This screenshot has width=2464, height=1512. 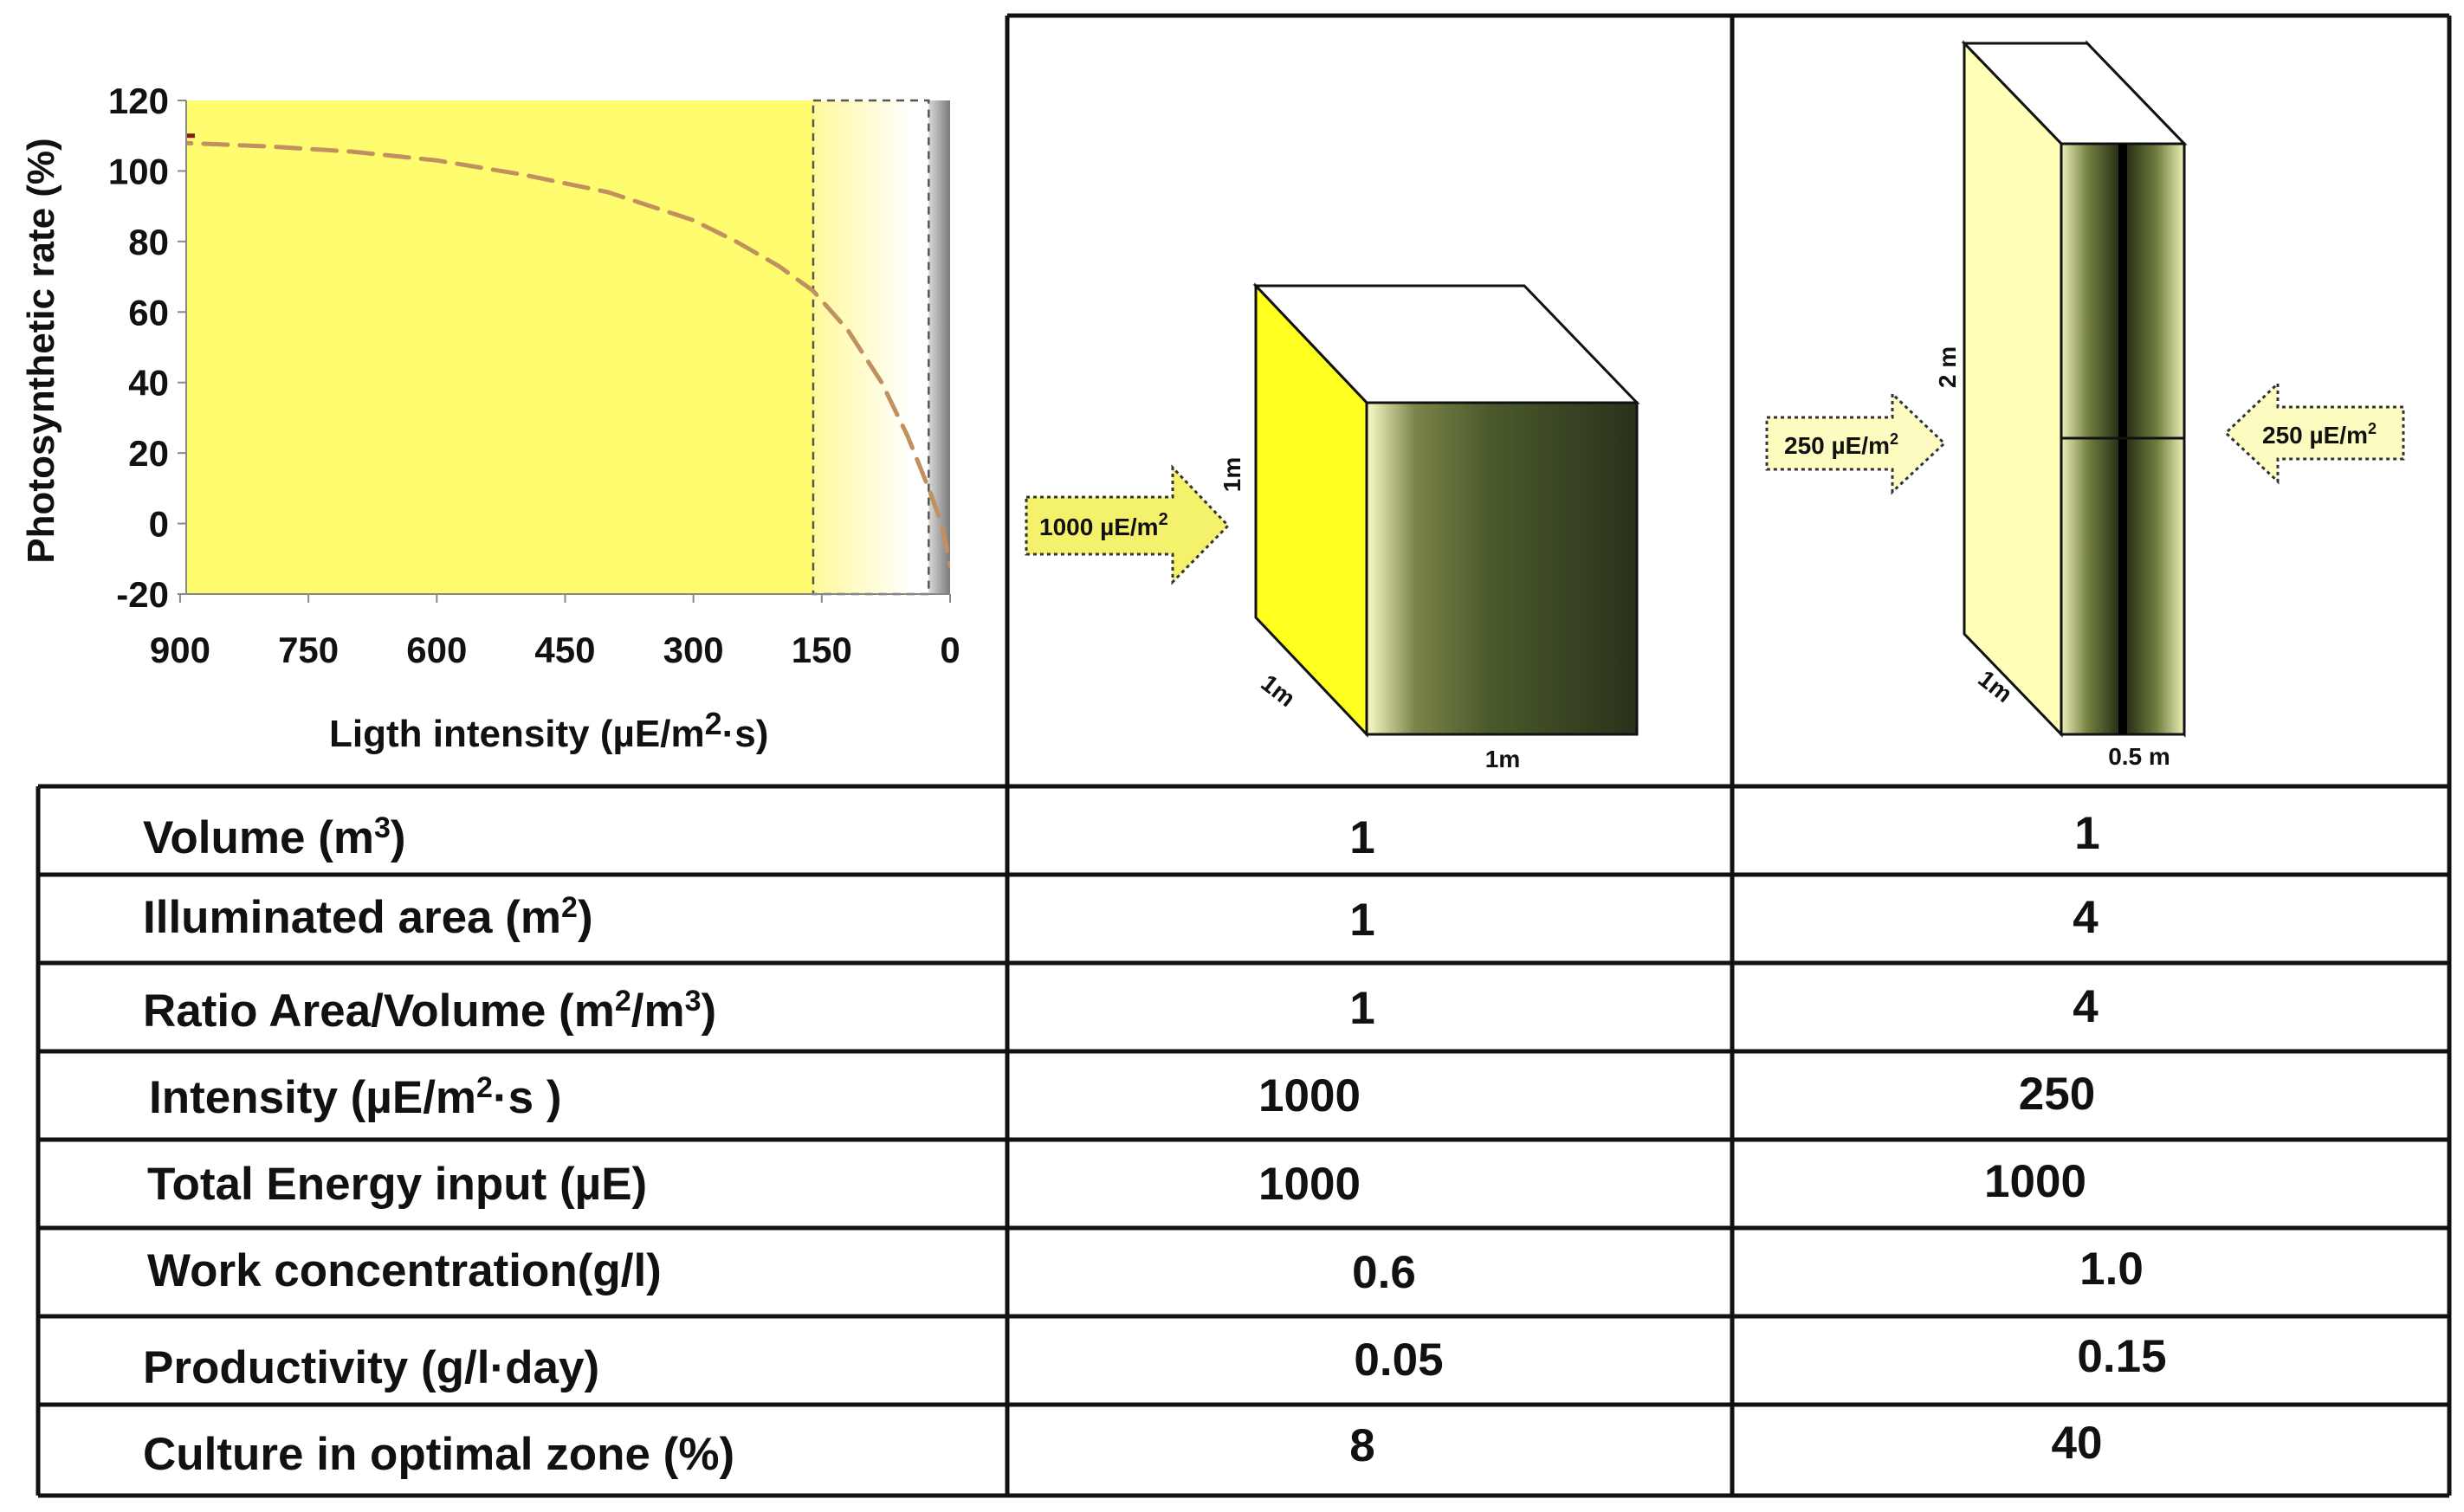 What do you see at coordinates (1278, 690) in the screenshot?
I see `cube-depth-label: 1m` at bounding box center [1278, 690].